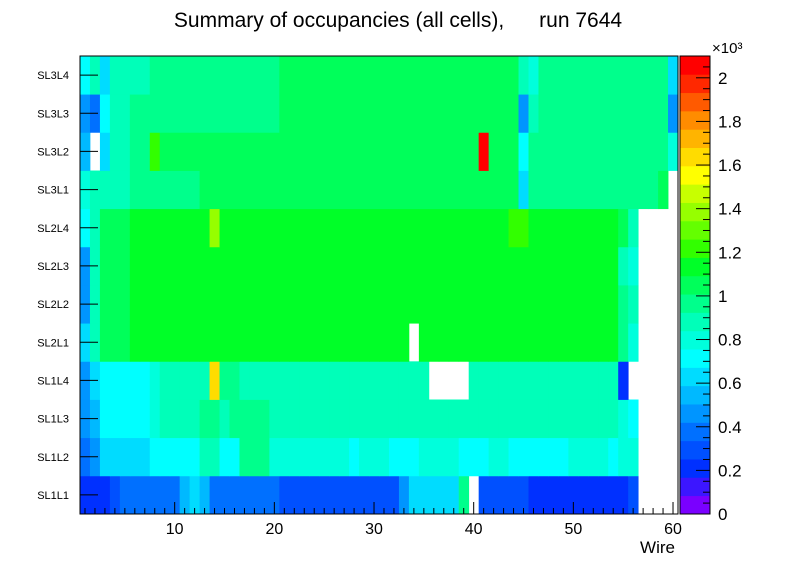  Describe the element at coordinates (53, 229) in the screenshot. I see `y-tick-label: SL2L4` at that location.